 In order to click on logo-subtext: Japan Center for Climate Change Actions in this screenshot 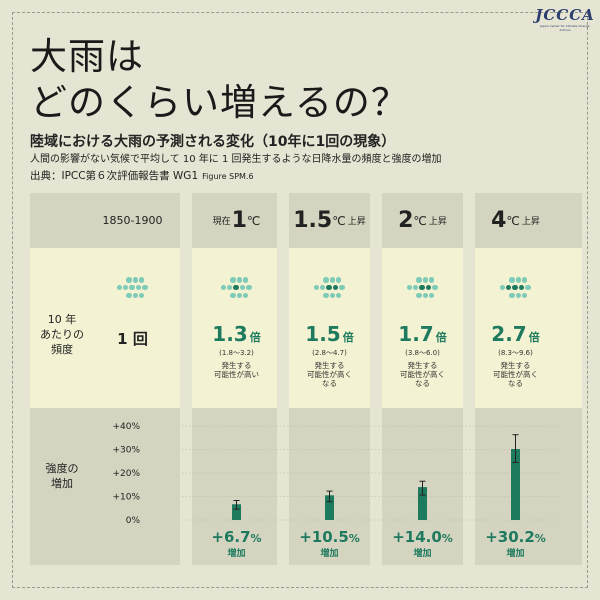, I will do `click(565, 28)`.